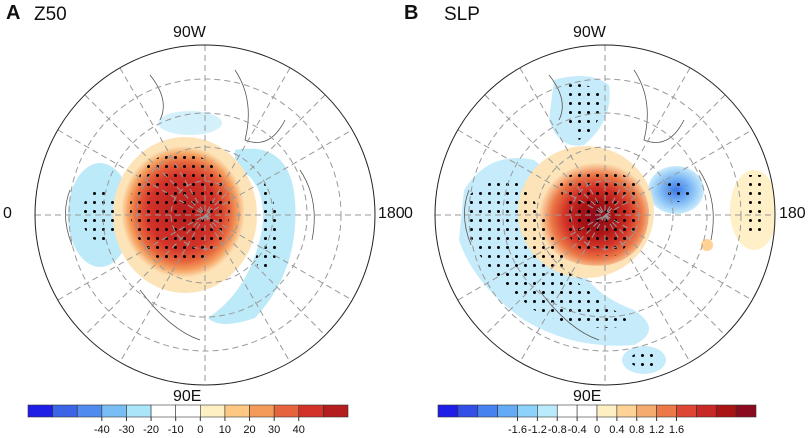 The height and width of the screenshot is (438, 809). I want to click on colorbar-tick-label: -0.8, so click(557, 430).